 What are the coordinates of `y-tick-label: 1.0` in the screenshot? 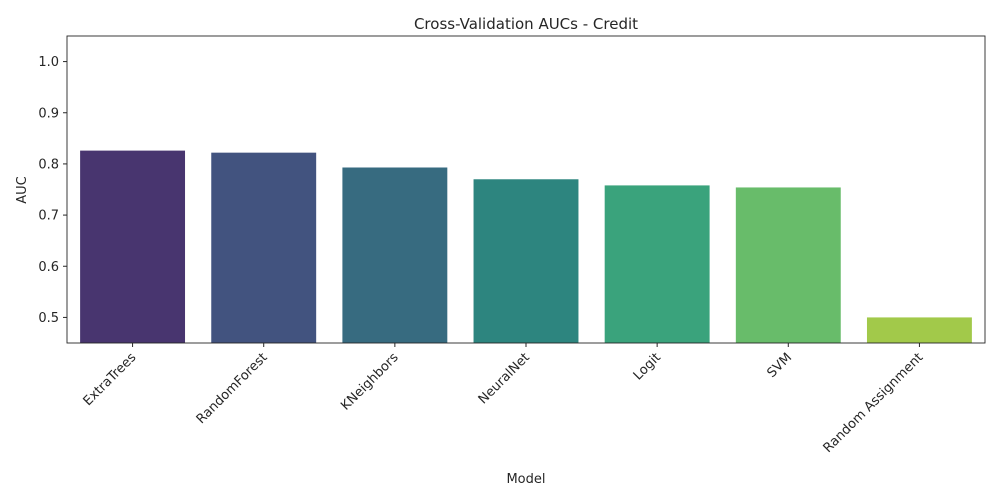 It's located at (48, 62).